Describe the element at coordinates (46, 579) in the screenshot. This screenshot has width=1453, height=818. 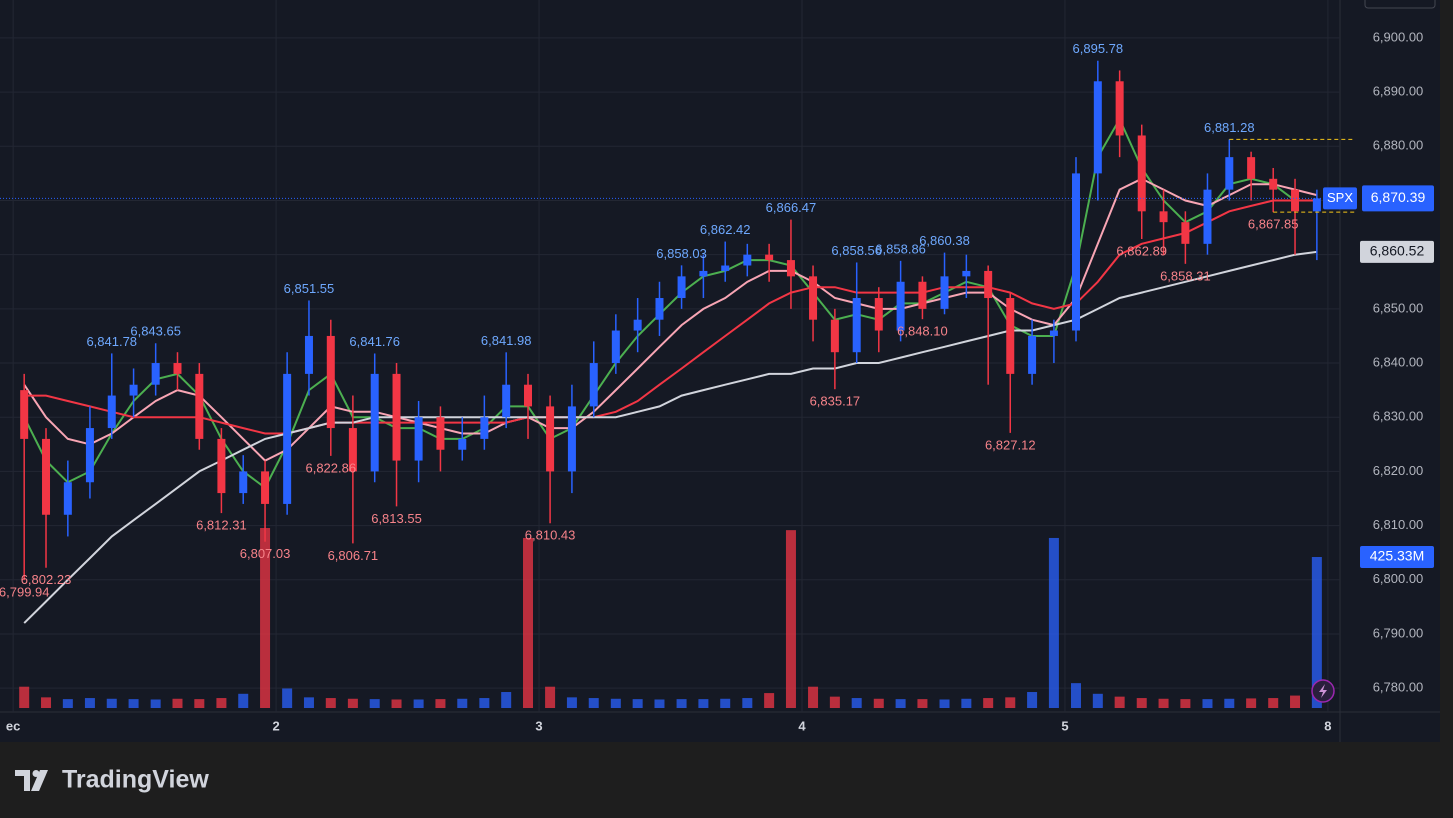
I see `low-label: 6,802.23` at that location.